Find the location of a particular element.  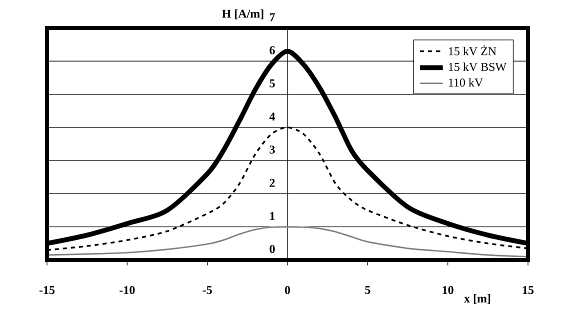

legend-label: 15 kV BSW is located at coordinates (477, 67).